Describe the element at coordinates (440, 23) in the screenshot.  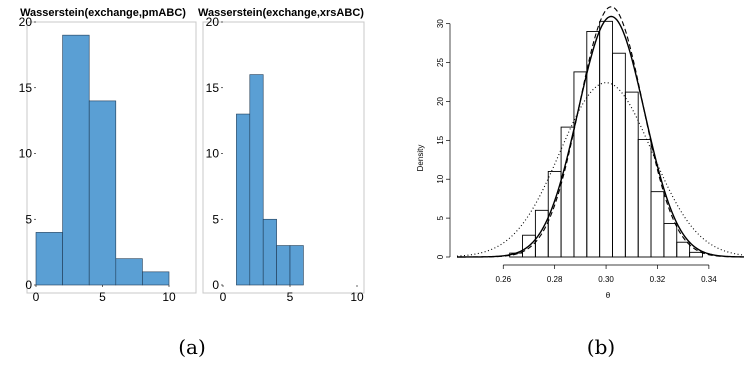
I see `density-ytick-label-6: 30` at that location.